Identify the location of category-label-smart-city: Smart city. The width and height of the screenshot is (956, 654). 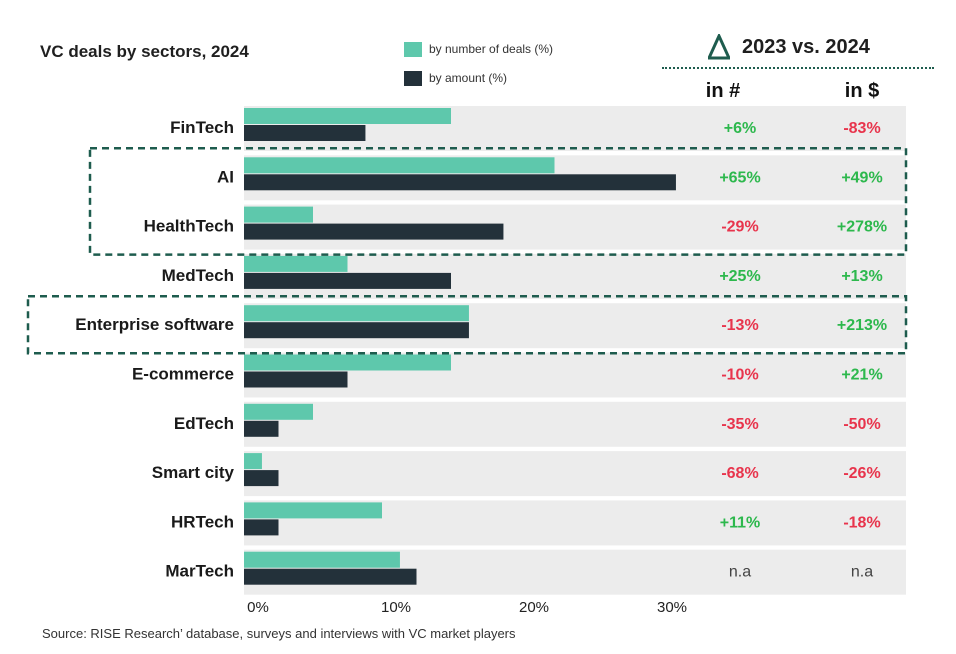
(193, 472).